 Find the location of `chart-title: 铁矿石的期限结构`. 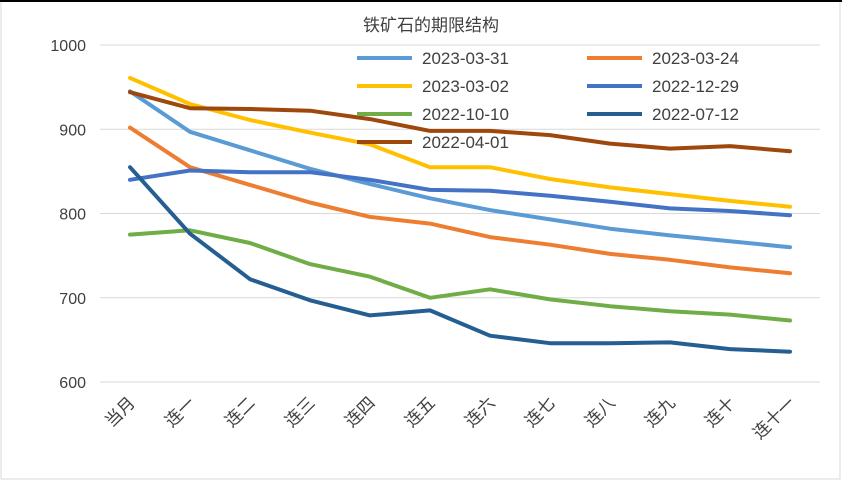

chart-title: 铁矿石的期限结构 is located at coordinates (431, 25).